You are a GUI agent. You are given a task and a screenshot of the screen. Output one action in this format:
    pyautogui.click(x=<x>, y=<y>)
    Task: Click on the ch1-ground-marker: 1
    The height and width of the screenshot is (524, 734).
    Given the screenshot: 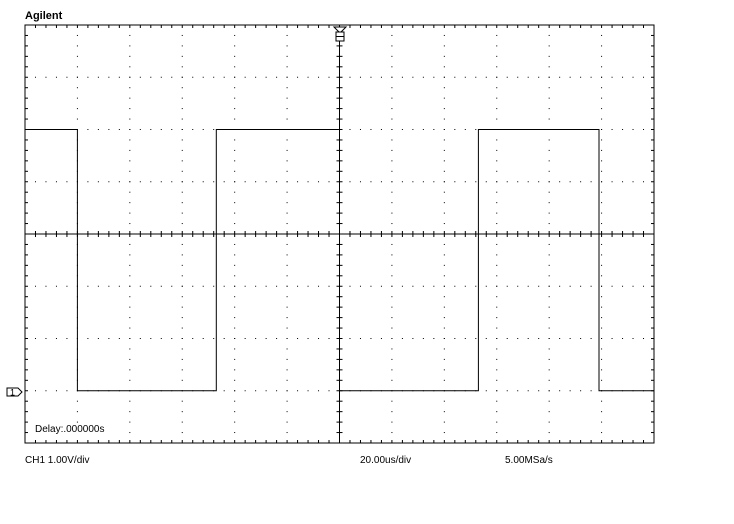 What is the action you would take?
    pyautogui.click(x=14, y=392)
    